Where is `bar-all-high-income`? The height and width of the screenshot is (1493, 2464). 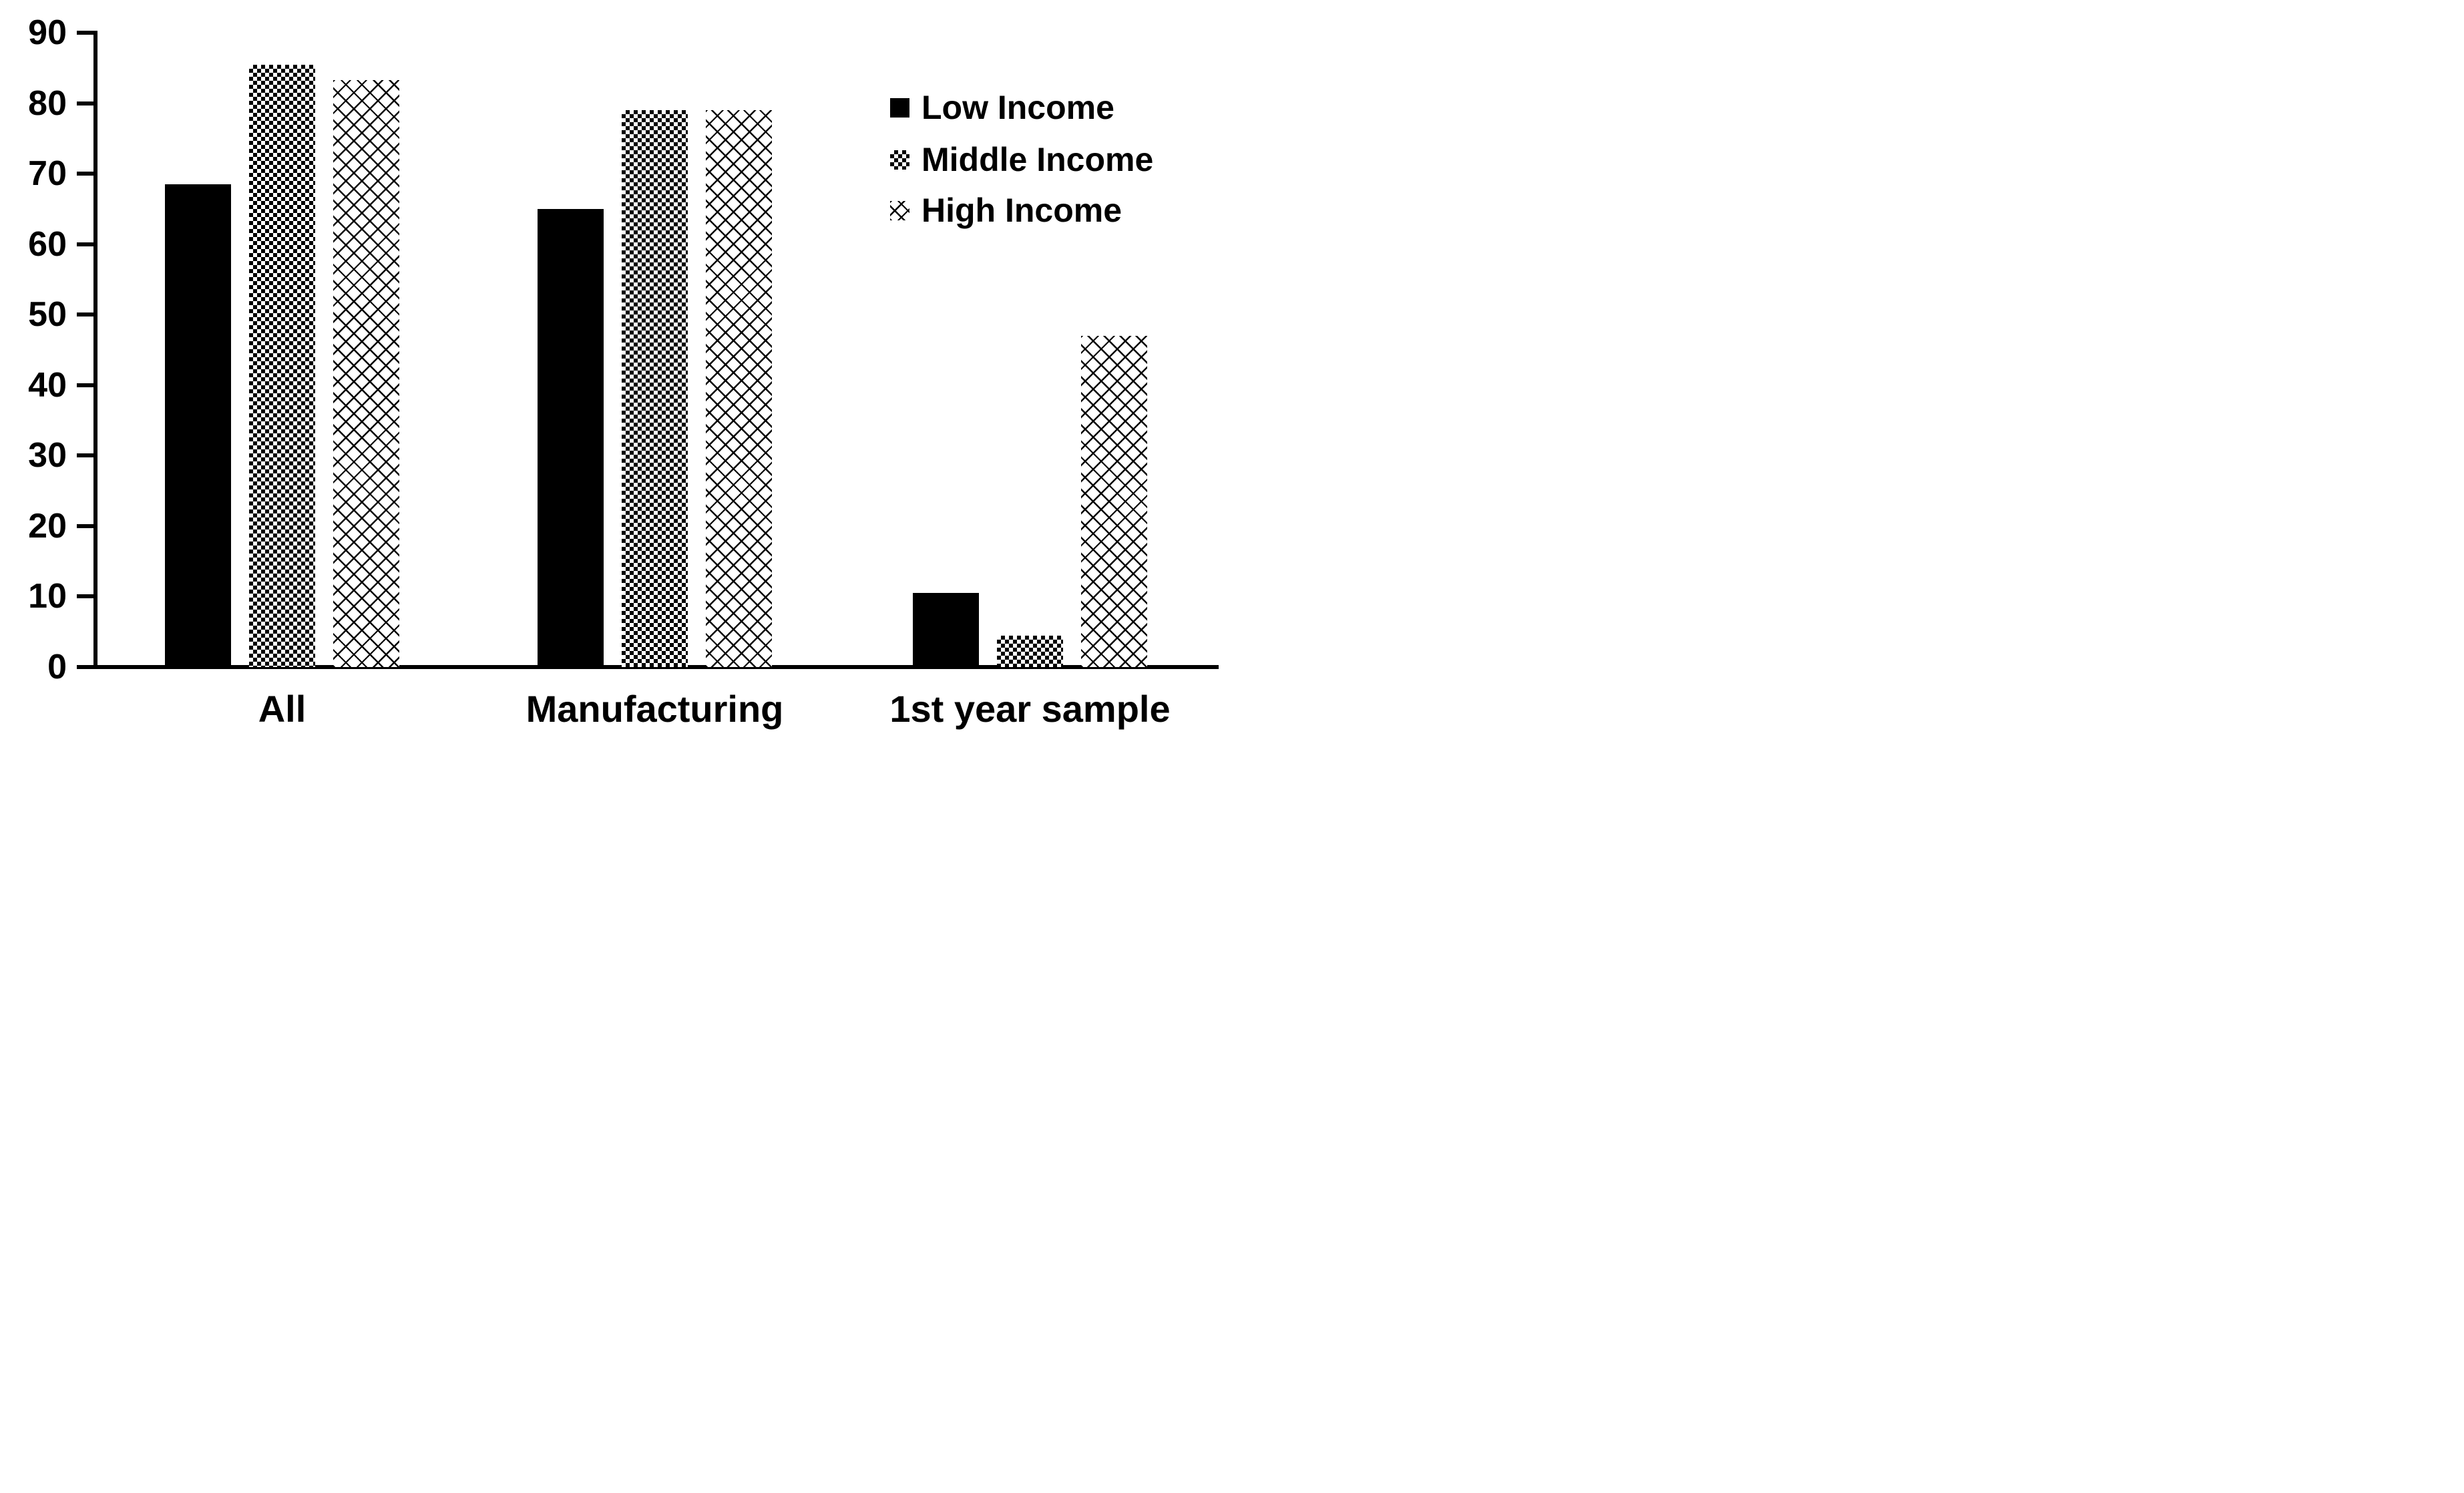
bar-all-high-income is located at coordinates (366, 373).